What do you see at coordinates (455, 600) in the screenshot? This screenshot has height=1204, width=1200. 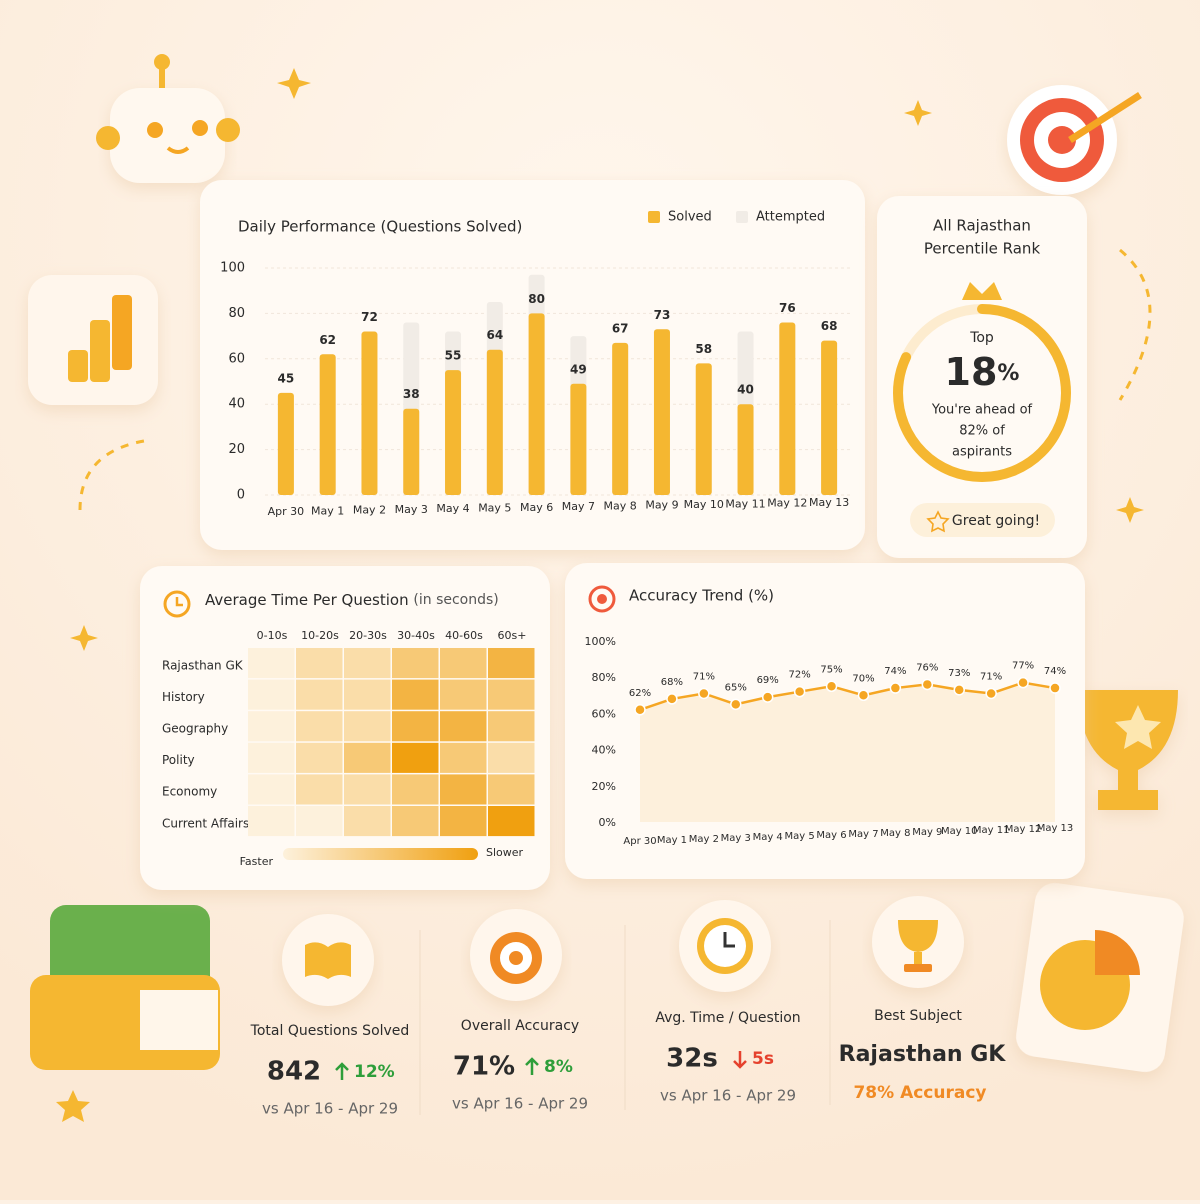 I see `heatmap-subtitle: (in seconds)` at bounding box center [455, 600].